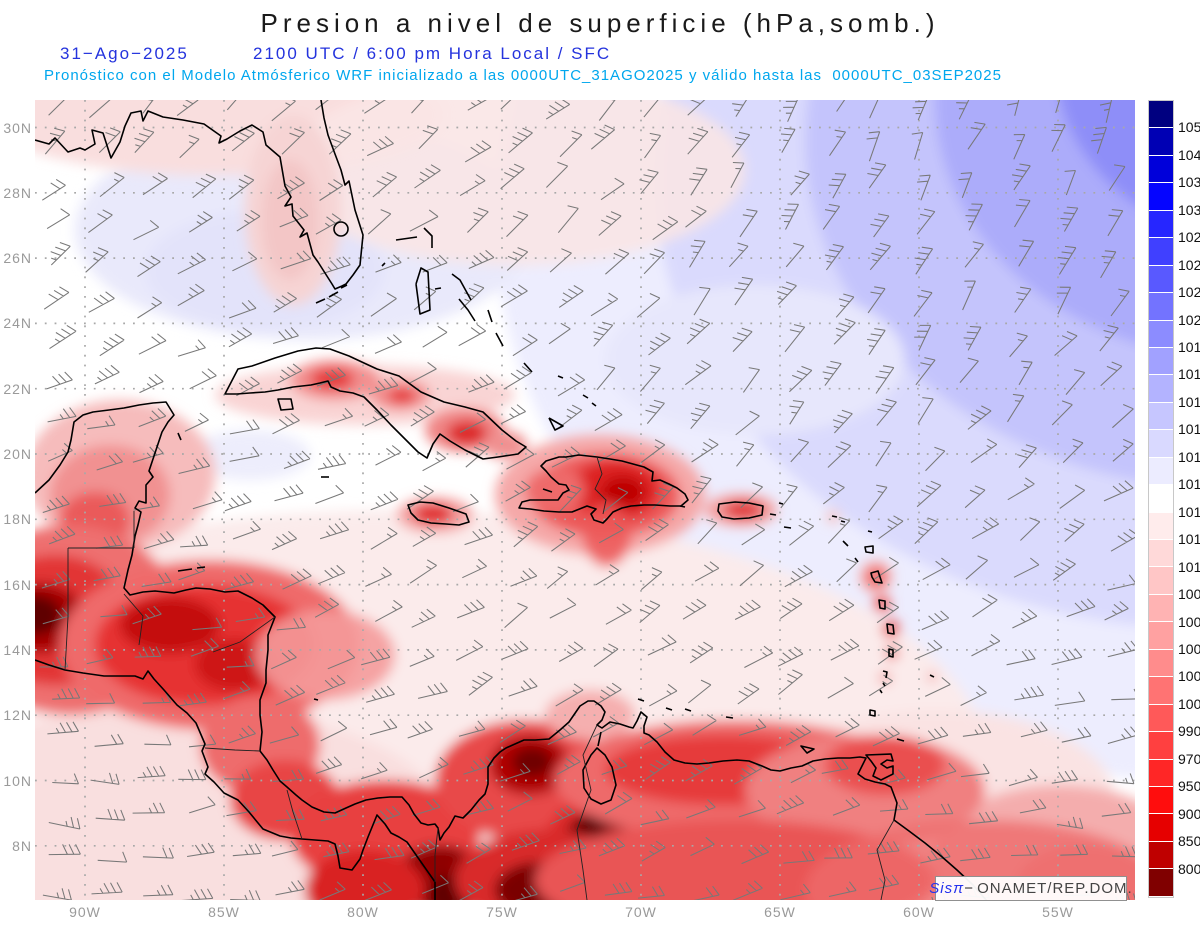 The height and width of the screenshot is (927, 1200). I want to click on colorbar-tick-label: 850, so click(1189, 841).